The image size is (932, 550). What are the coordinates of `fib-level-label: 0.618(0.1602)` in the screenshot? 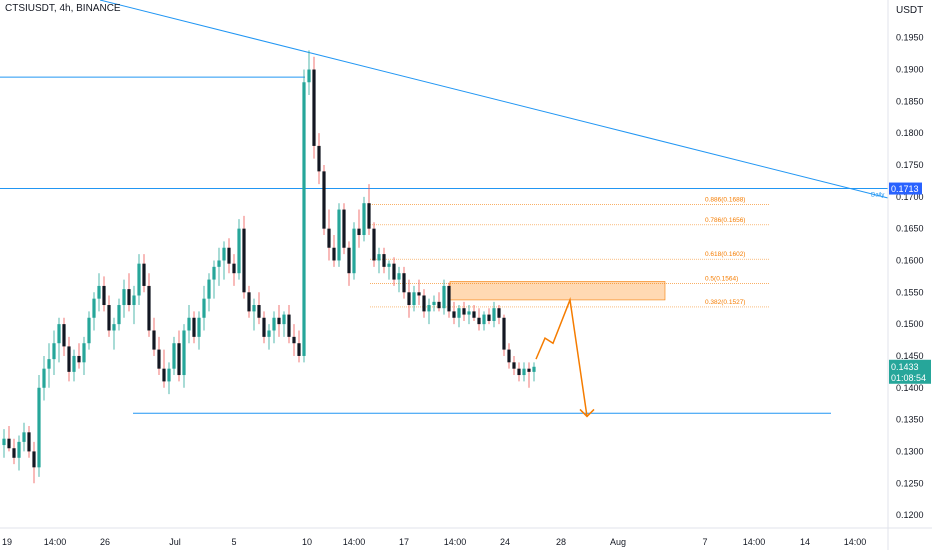 It's located at (725, 254).